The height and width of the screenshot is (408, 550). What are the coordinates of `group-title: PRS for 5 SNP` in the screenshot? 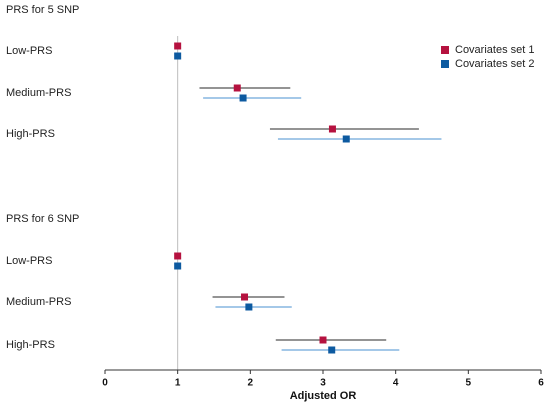 It's located at (42, 10).